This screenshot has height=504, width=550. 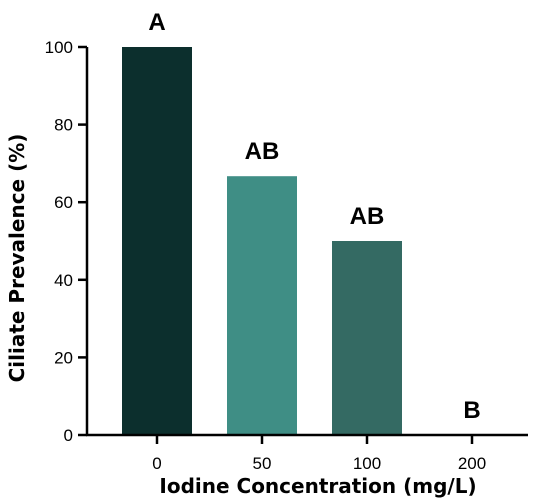 What do you see at coordinates (262, 463) in the screenshot?
I see `x-tick-label-50: 50` at bounding box center [262, 463].